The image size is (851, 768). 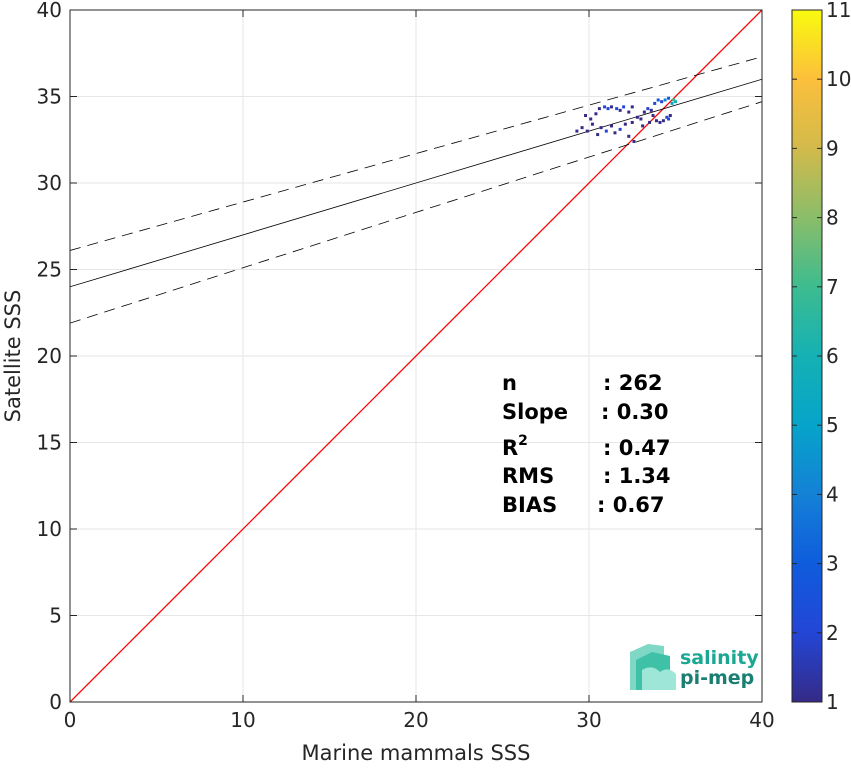 What do you see at coordinates (523, 441) in the screenshot?
I see `stat-r2-superscript: 2` at bounding box center [523, 441].